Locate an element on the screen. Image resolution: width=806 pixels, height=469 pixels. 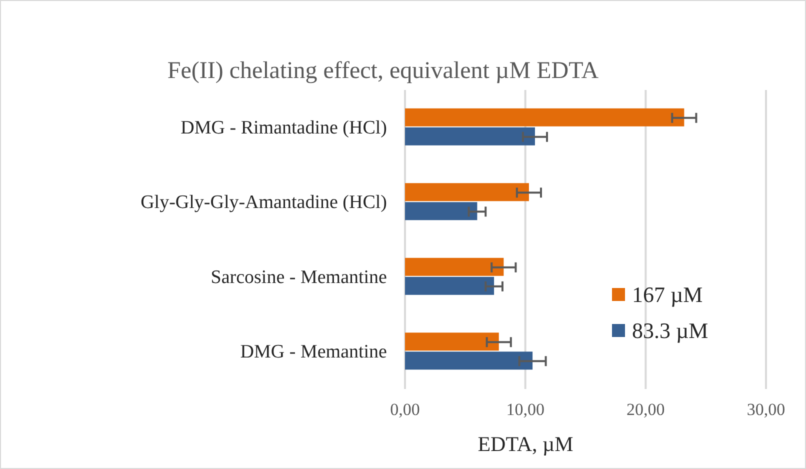
x-axis-title: EDTA, µM is located at coordinates (526, 444).